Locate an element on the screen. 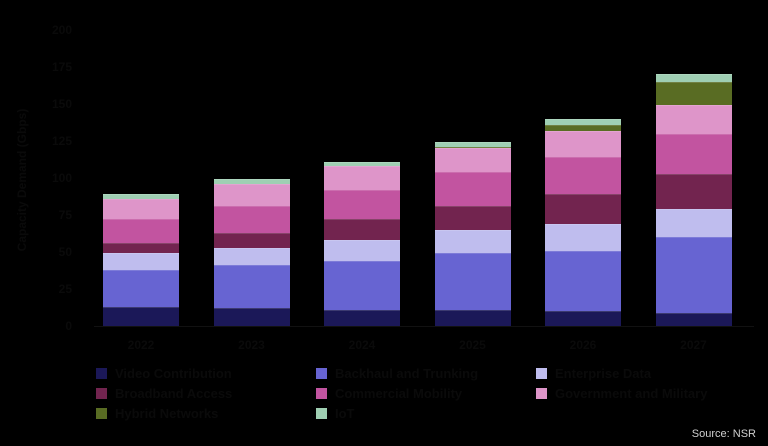 This screenshot has width=768, height=446. legend-item: Broadband Access is located at coordinates (164, 393).